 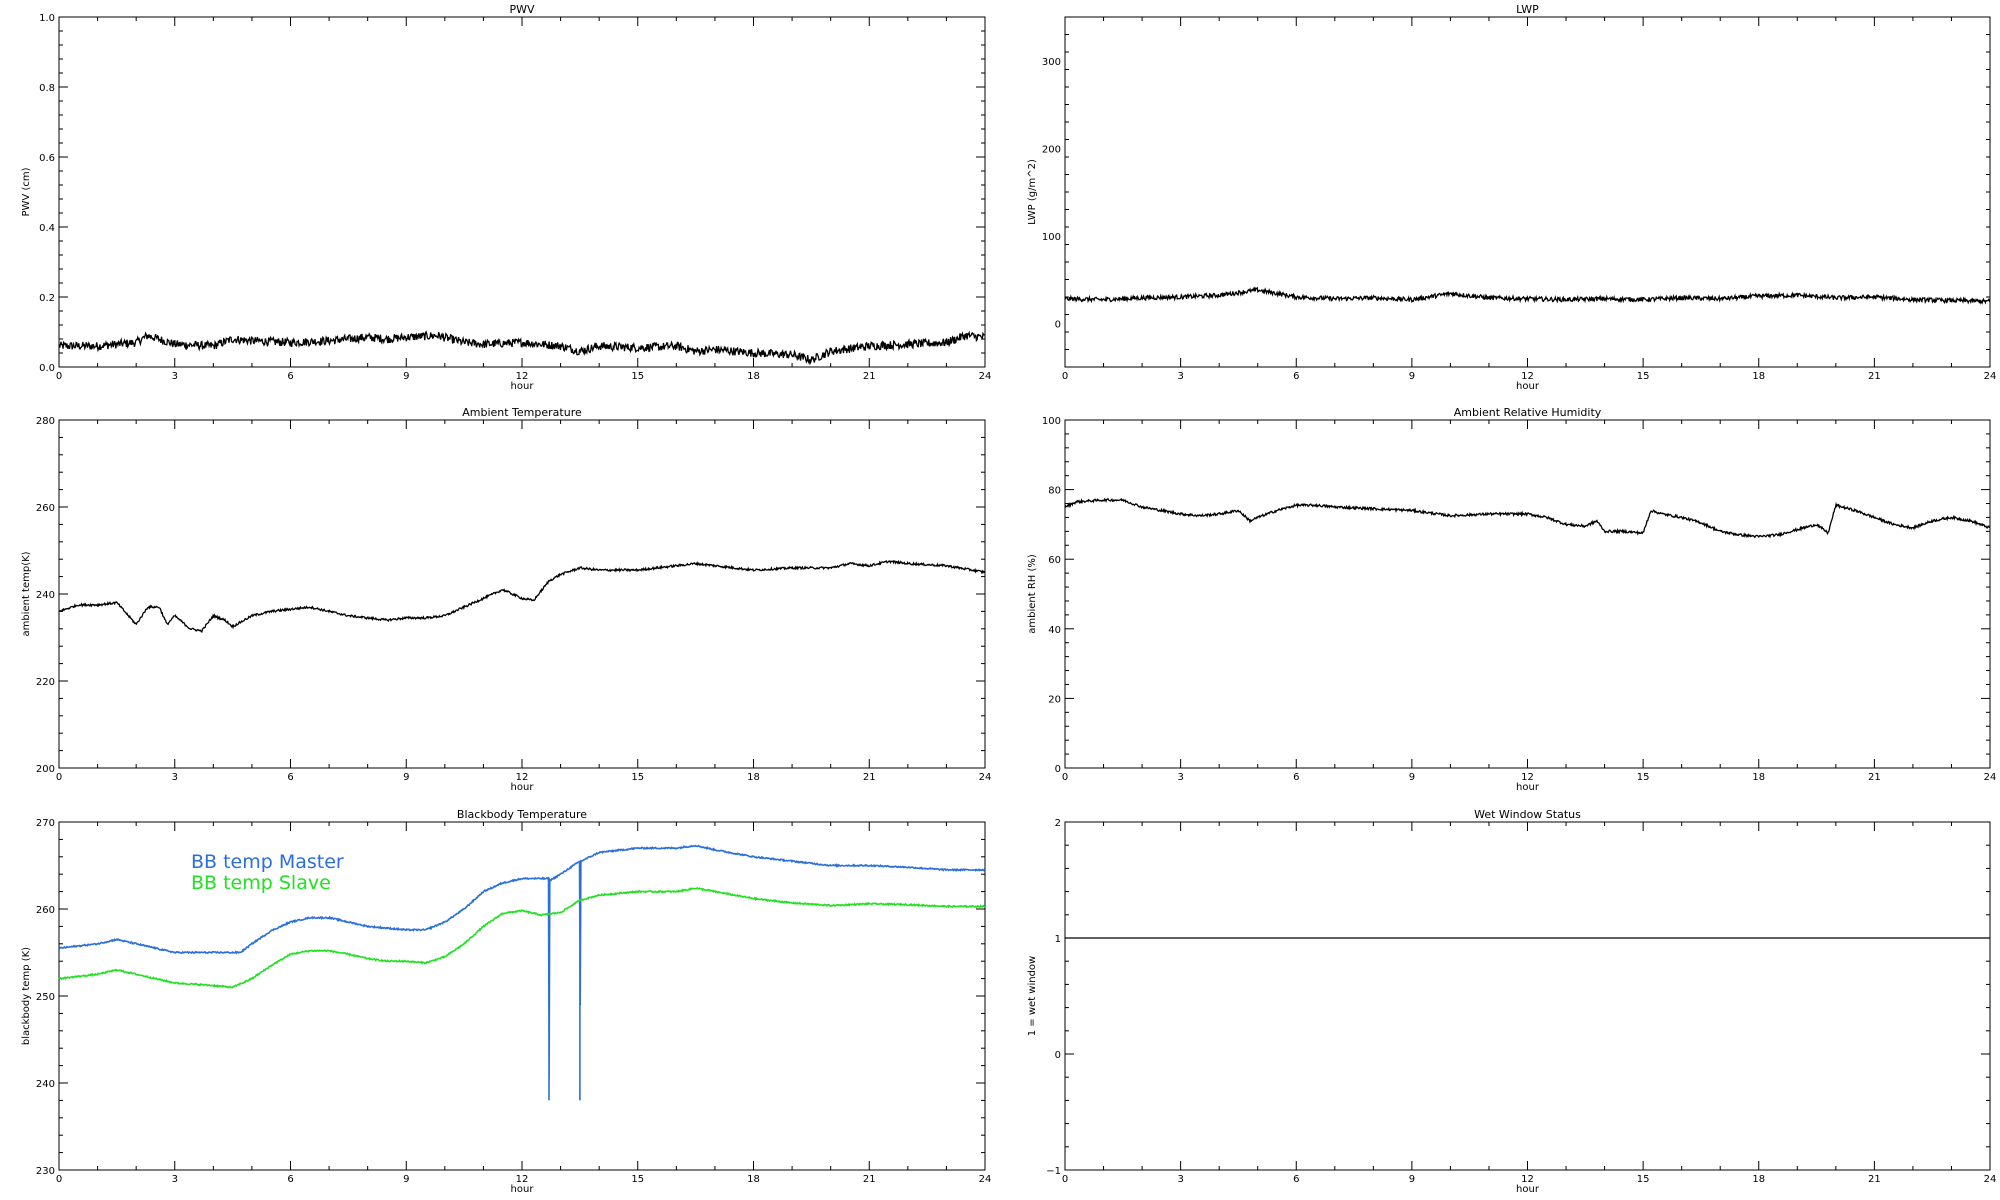 I want to click on y-tick-label: 2, so click(x=1058, y=823).